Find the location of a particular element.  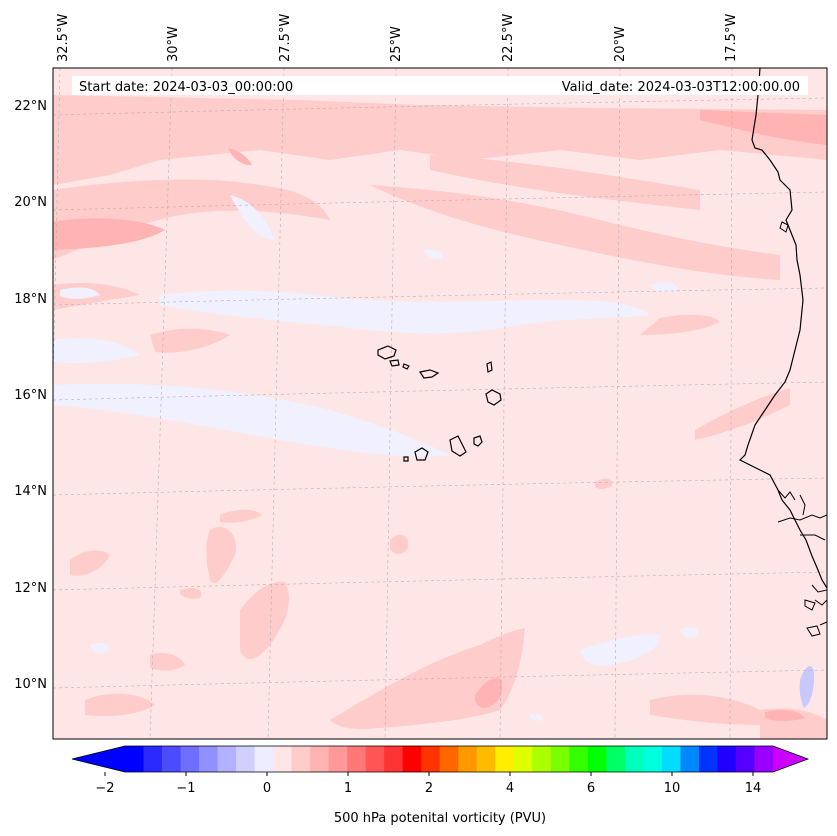

lat-label: 18°N is located at coordinates (30, 299).